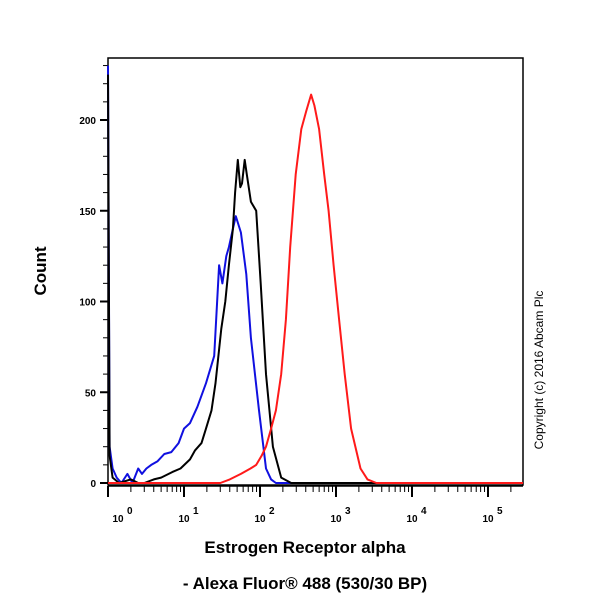  I want to click on y-tick-label: 0, so click(93, 484).